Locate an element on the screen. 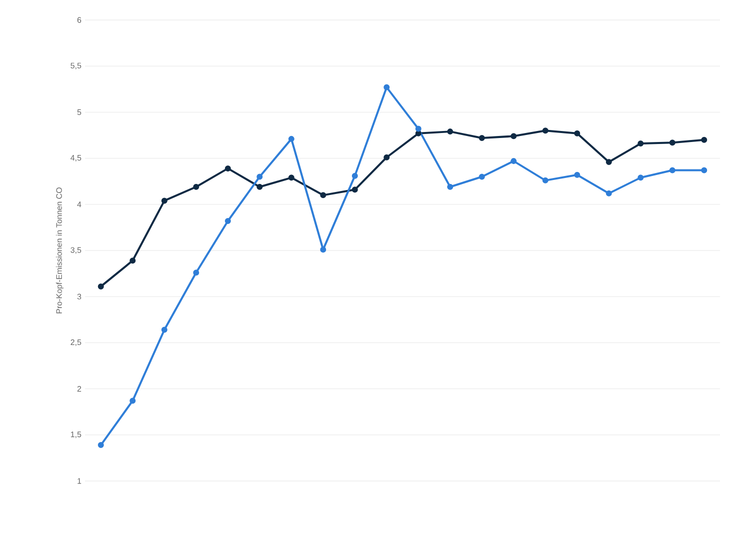  y-tick-label: 3,5 is located at coordinates (76, 250).